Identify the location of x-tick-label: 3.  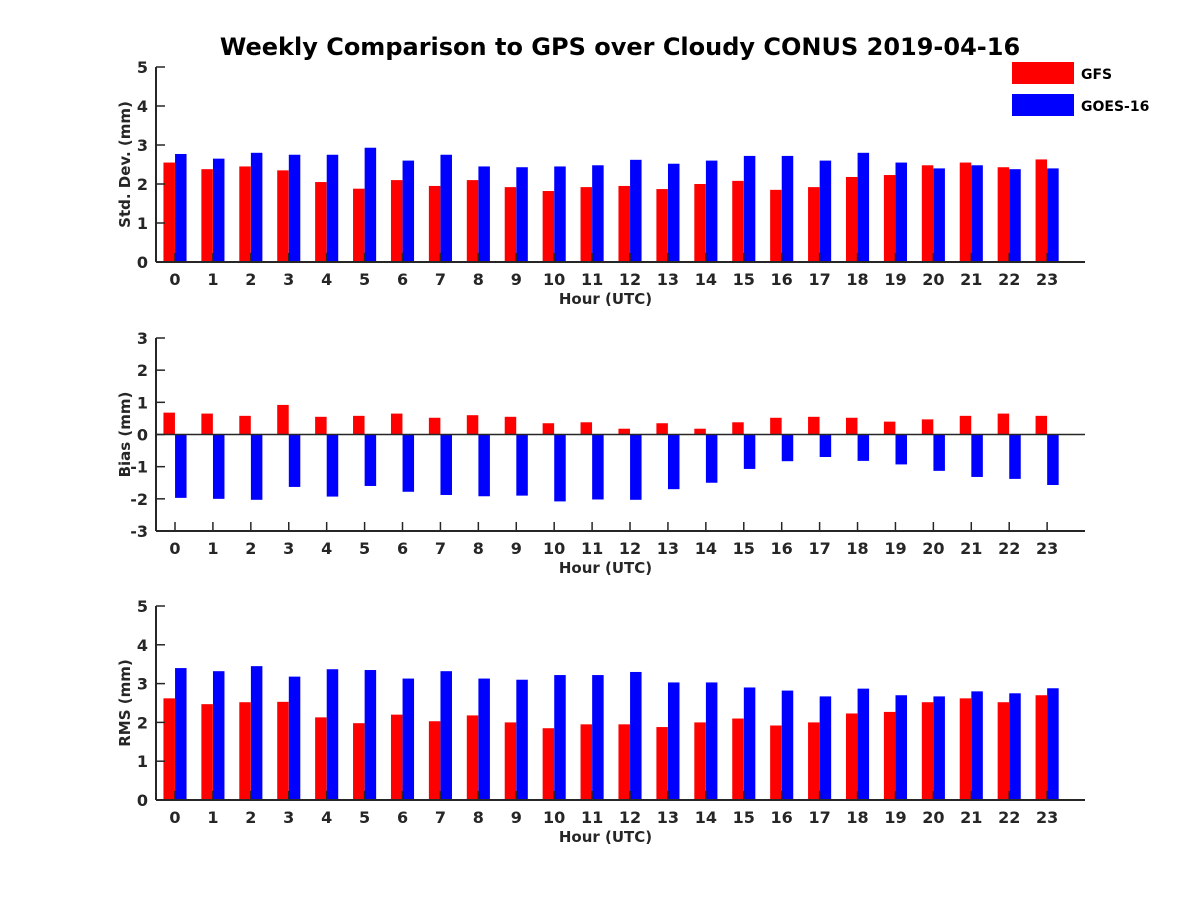
(288, 548).